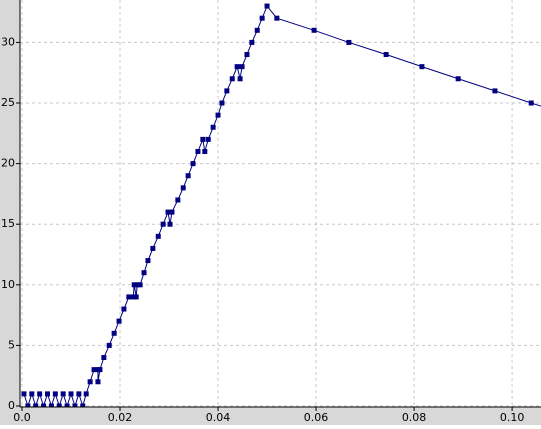 This screenshot has height=429, width=541. I want to click on y-tick-label: 30, so click(8, 41).